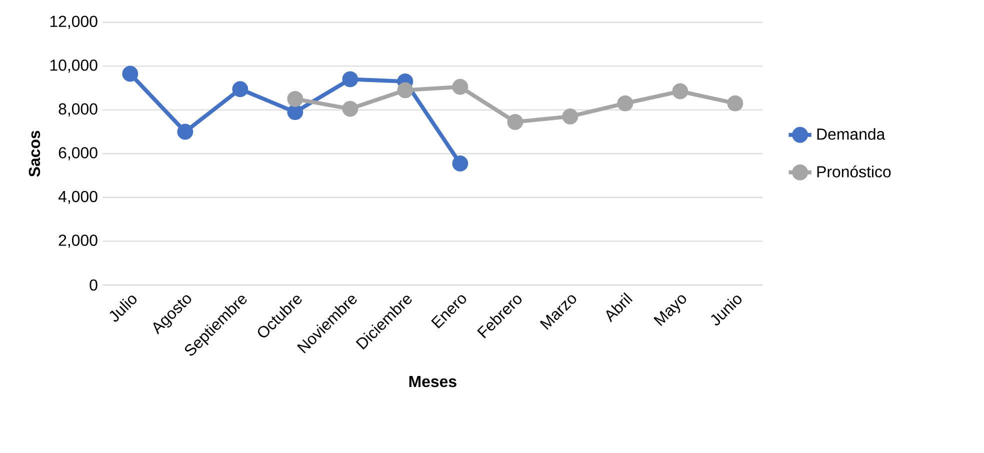  Describe the element at coordinates (94, 285) in the screenshot. I see `y-tick-label: 0` at that location.